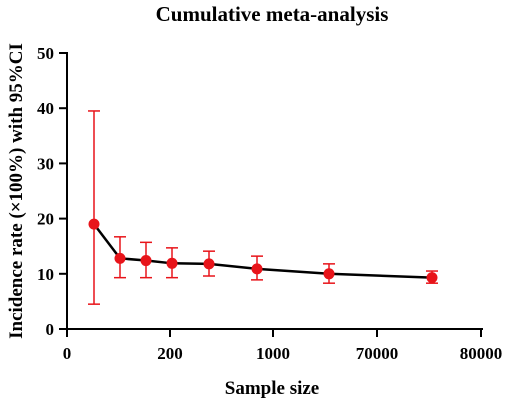  I want to click on y-tick-label: 30, so click(45, 163).